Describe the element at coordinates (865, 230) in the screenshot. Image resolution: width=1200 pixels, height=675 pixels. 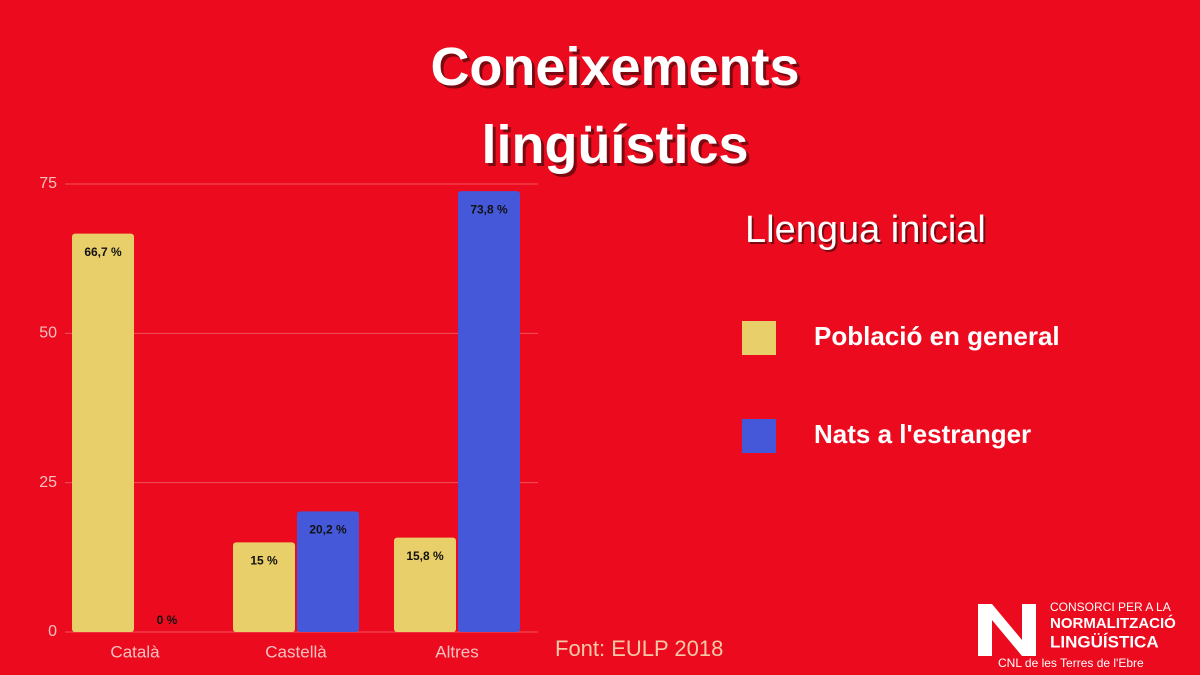
I see `legend-title: Llengua inicial` at that location.